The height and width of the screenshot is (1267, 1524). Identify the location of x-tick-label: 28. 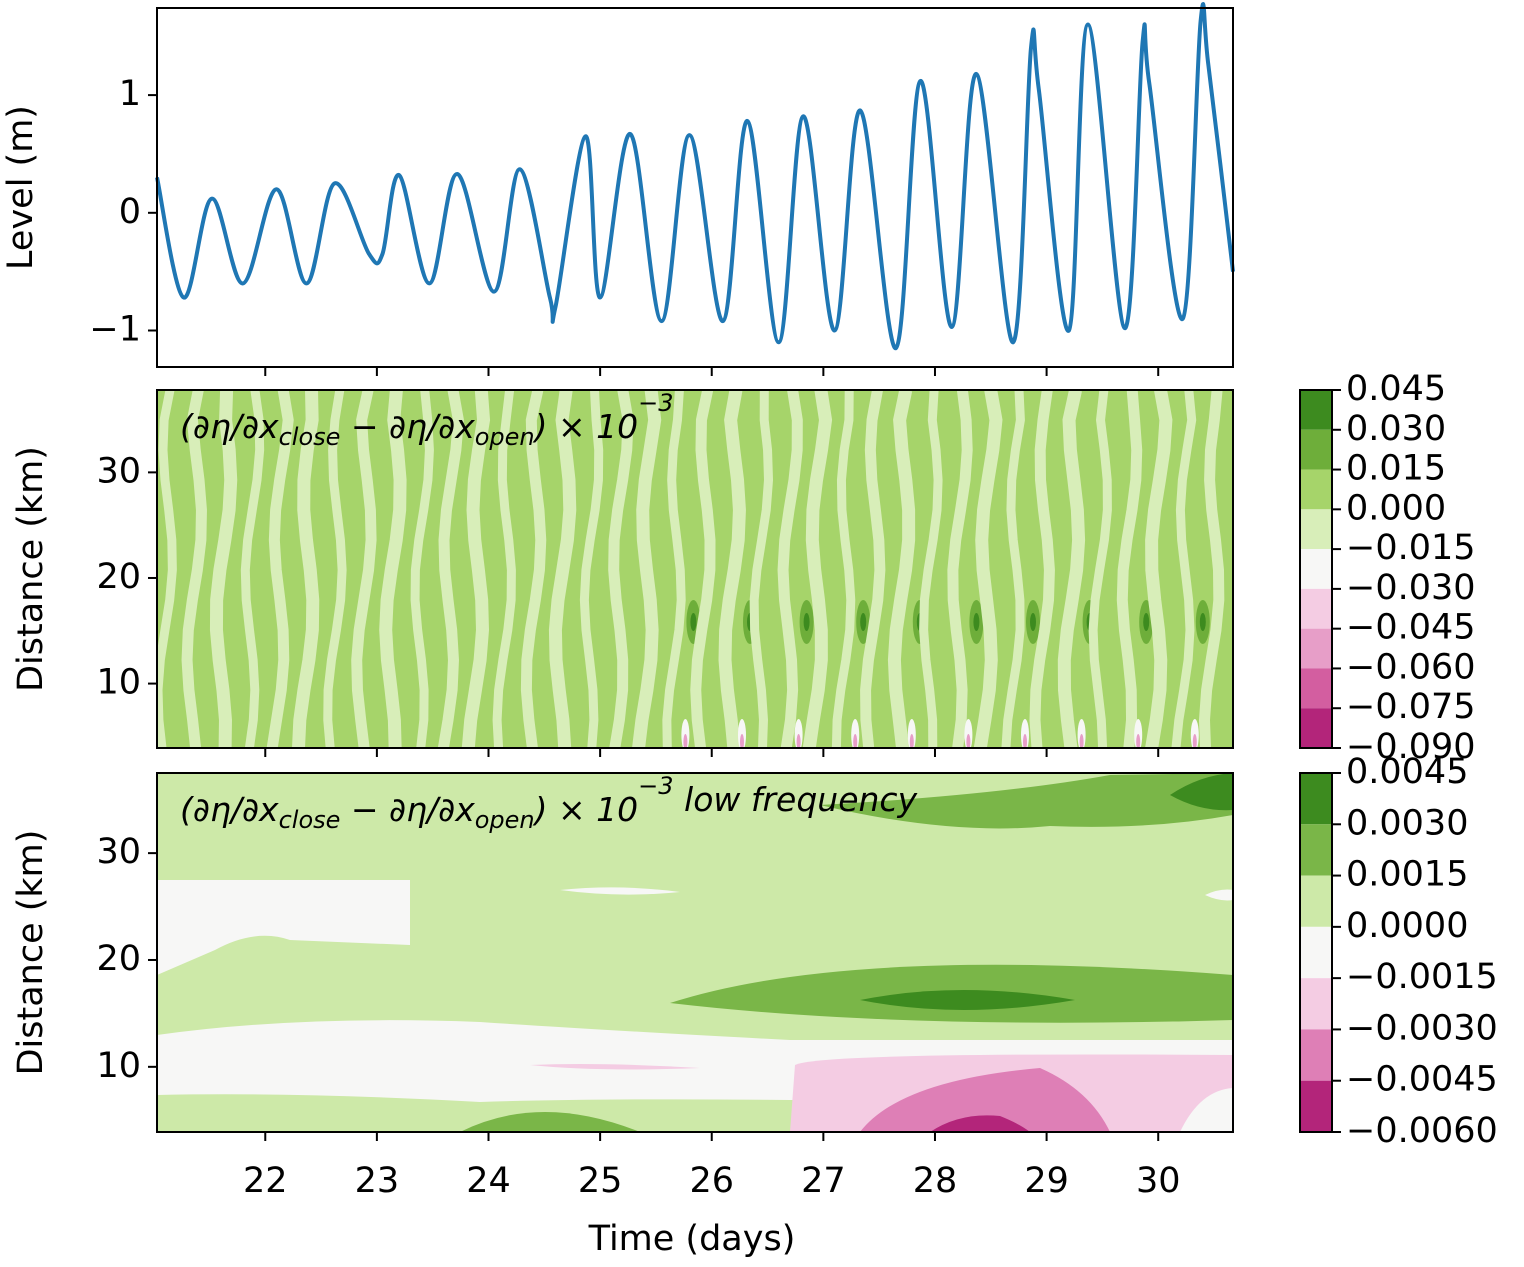
(935, 1181).